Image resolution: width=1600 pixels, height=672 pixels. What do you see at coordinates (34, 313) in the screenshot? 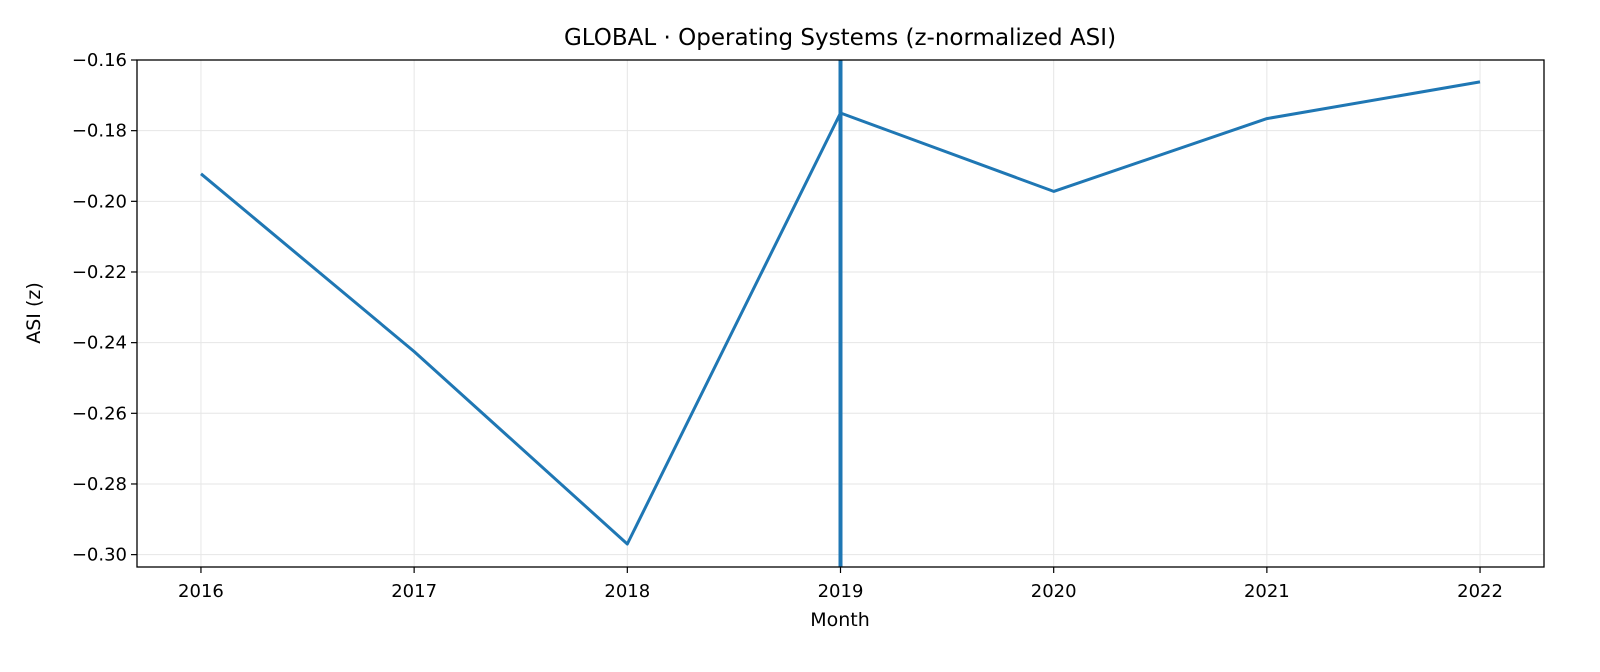
I see `y-axis-label: ASI (z)` at bounding box center [34, 313].